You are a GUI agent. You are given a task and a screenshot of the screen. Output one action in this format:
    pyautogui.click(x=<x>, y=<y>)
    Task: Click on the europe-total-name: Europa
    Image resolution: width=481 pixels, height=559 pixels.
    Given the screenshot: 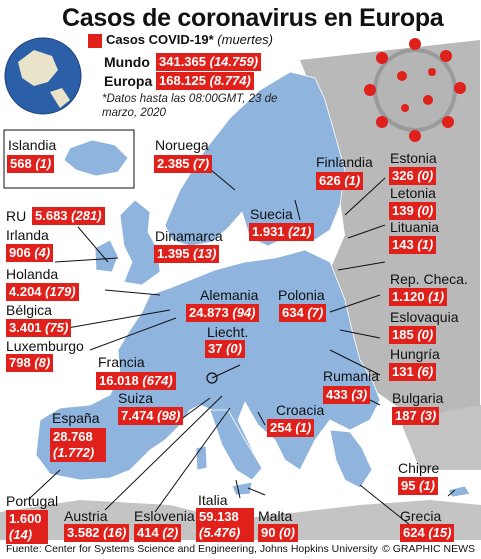 What is the action you would take?
    pyautogui.click(x=128, y=81)
    